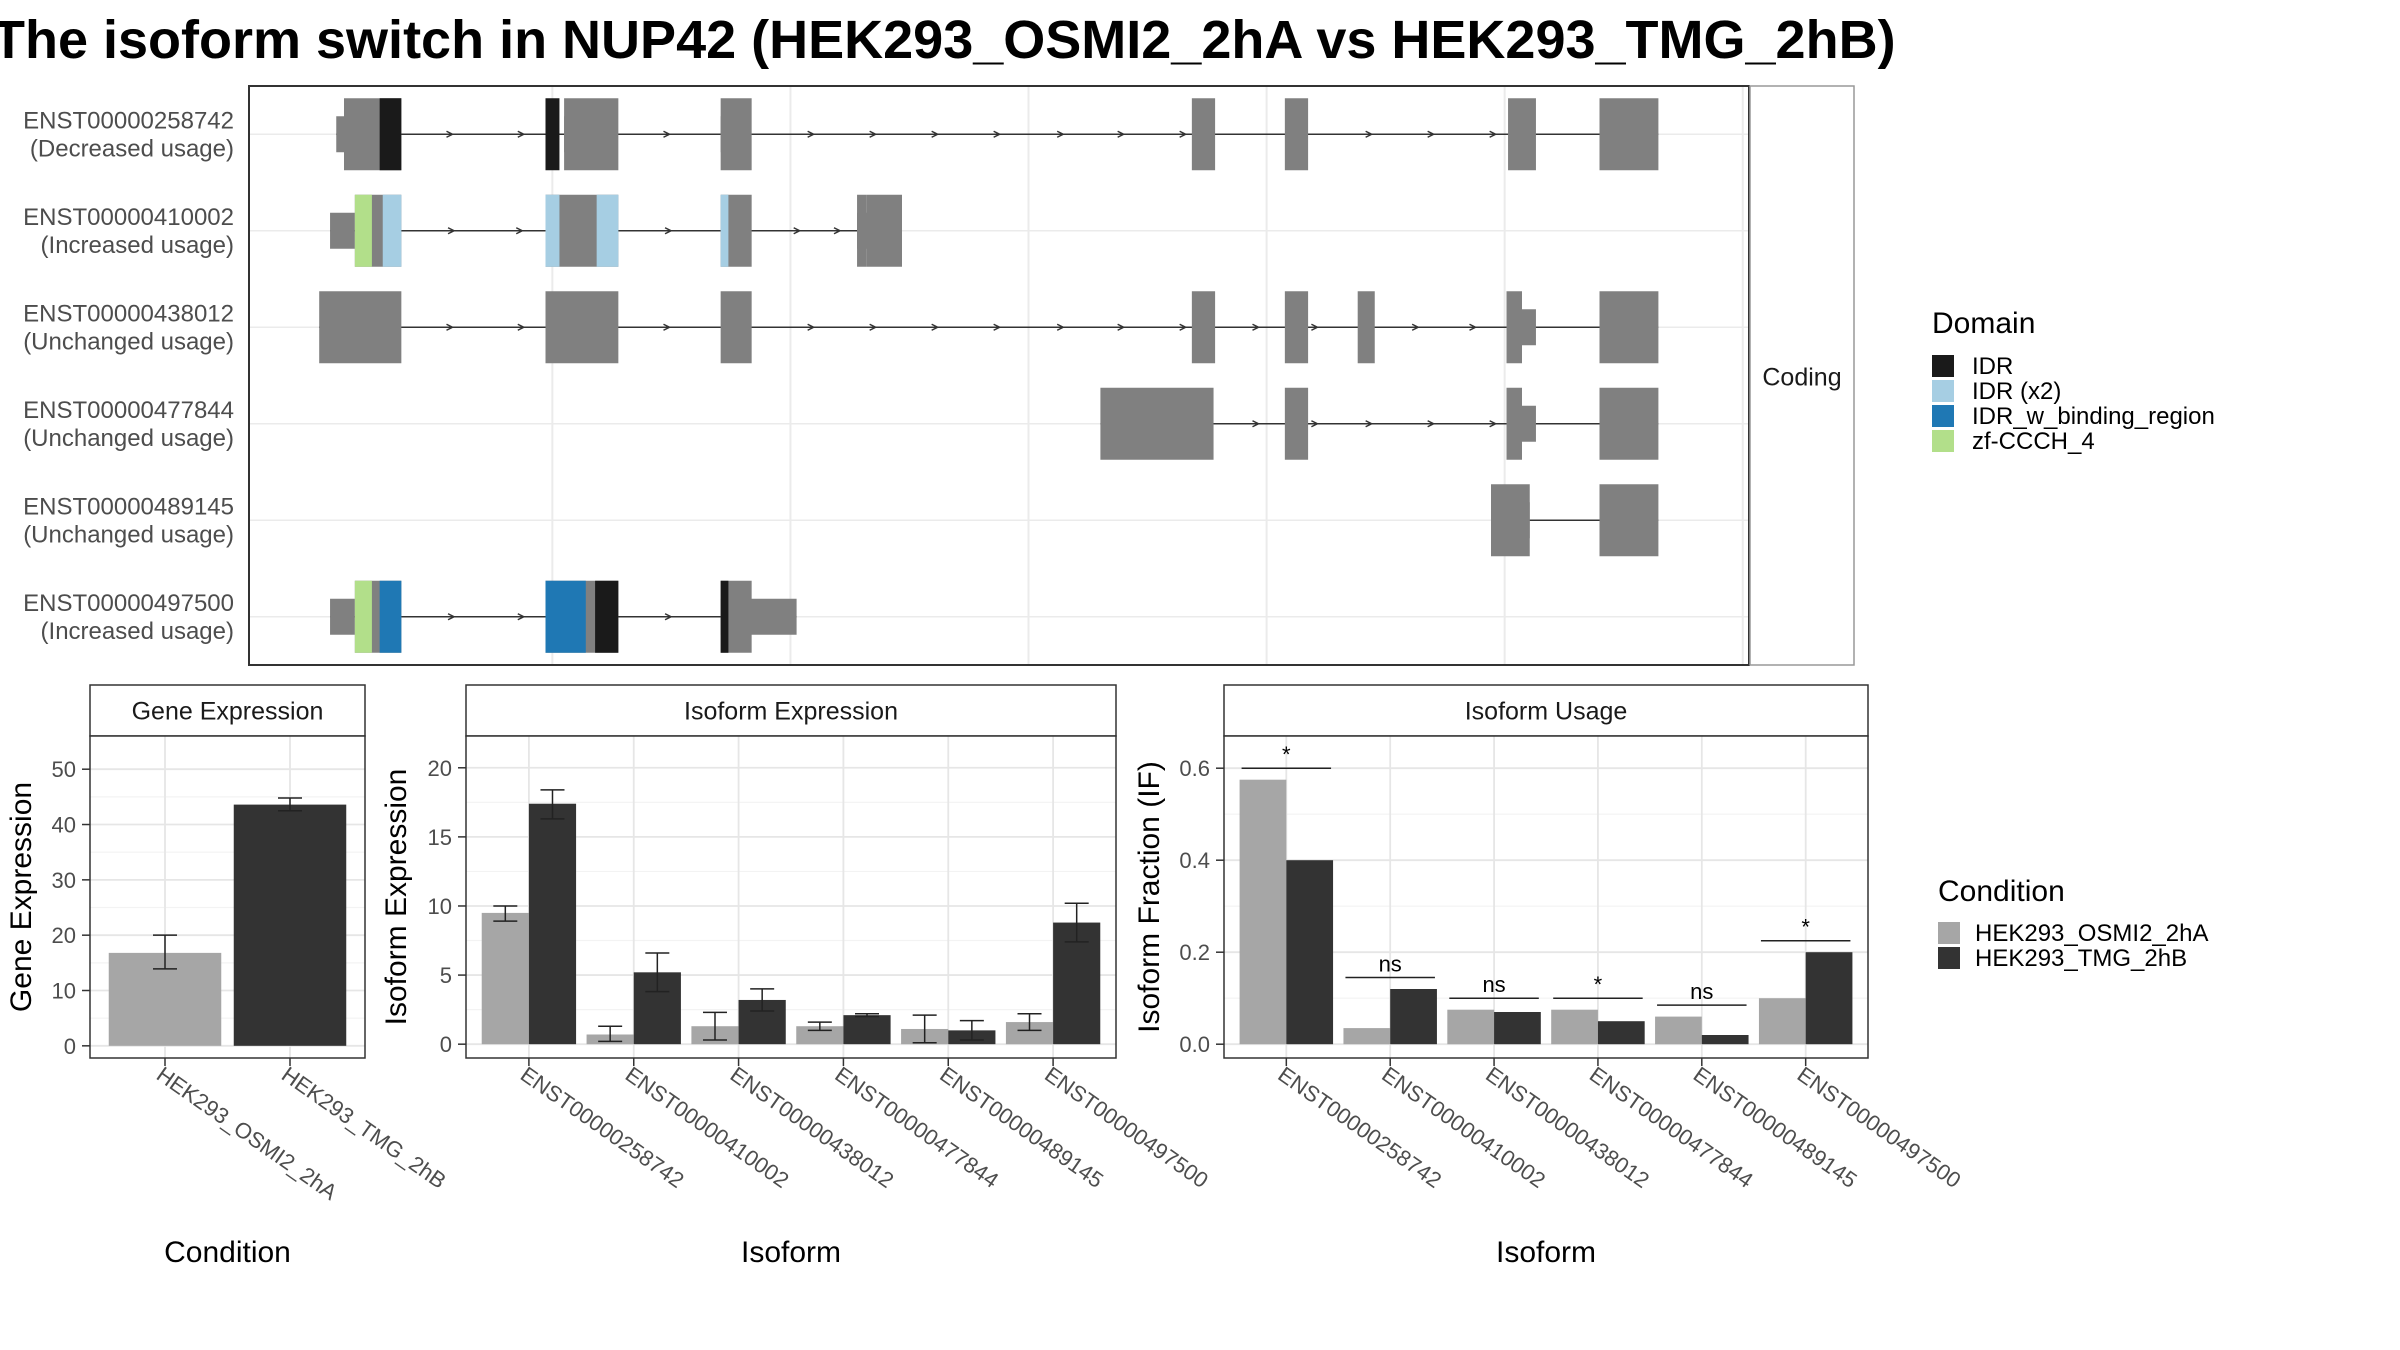 This screenshot has height=1350, width=2400. I want to click on y-tick-label: 5, so click(446, 975).